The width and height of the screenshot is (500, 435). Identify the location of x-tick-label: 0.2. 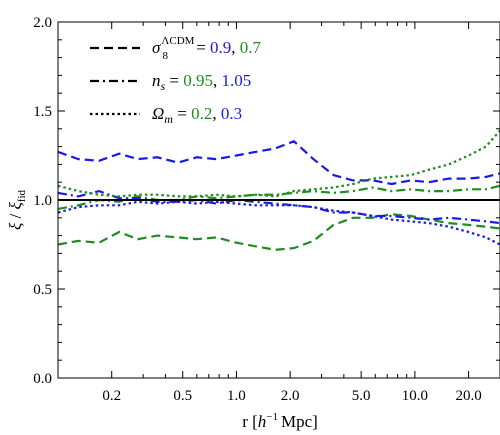
(111, 396).